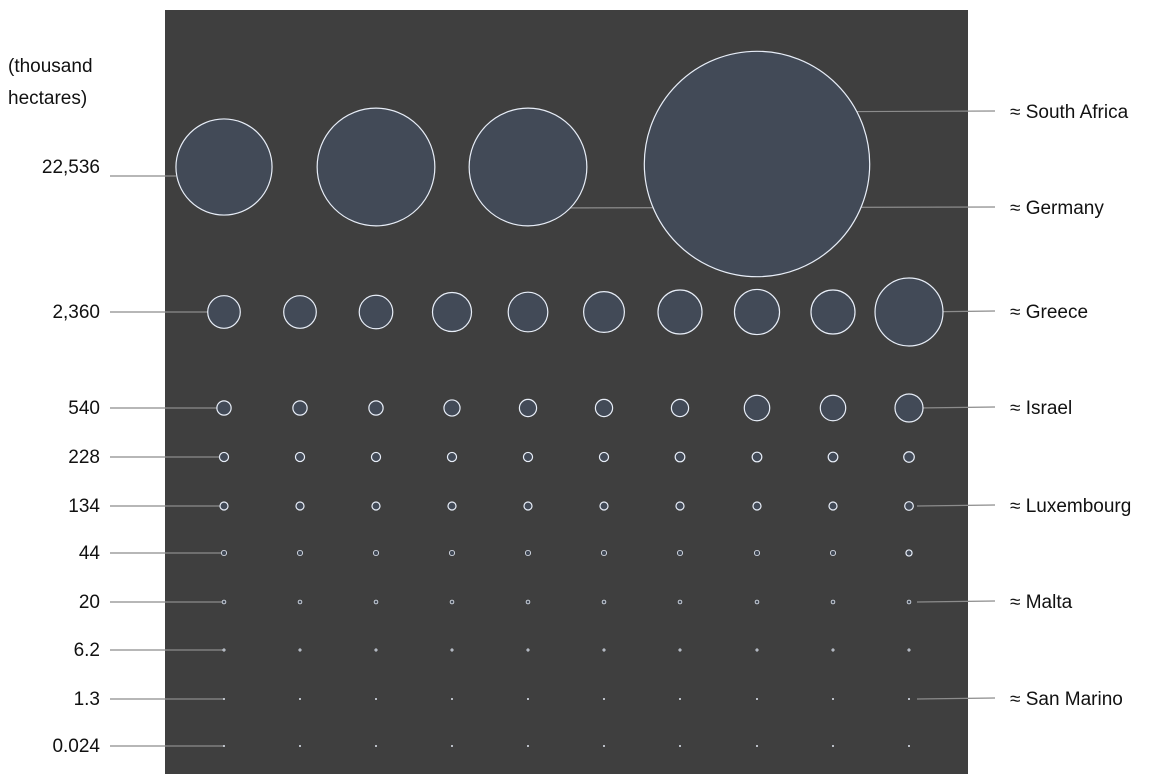 The height and width of the screenshot is (774, 1168). What do you see at coordinates (223, 746) in the screenshot?
I see `bubble-row9-col0` at bounding box center [223, 746].